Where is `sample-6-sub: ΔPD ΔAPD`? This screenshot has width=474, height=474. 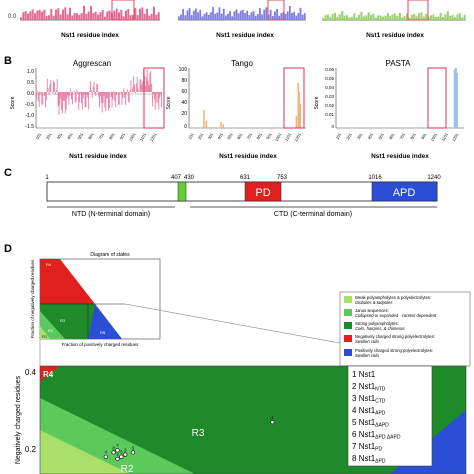
sample-6-sub: ΔPD ΔAPD is located at coordinates (388, 438).